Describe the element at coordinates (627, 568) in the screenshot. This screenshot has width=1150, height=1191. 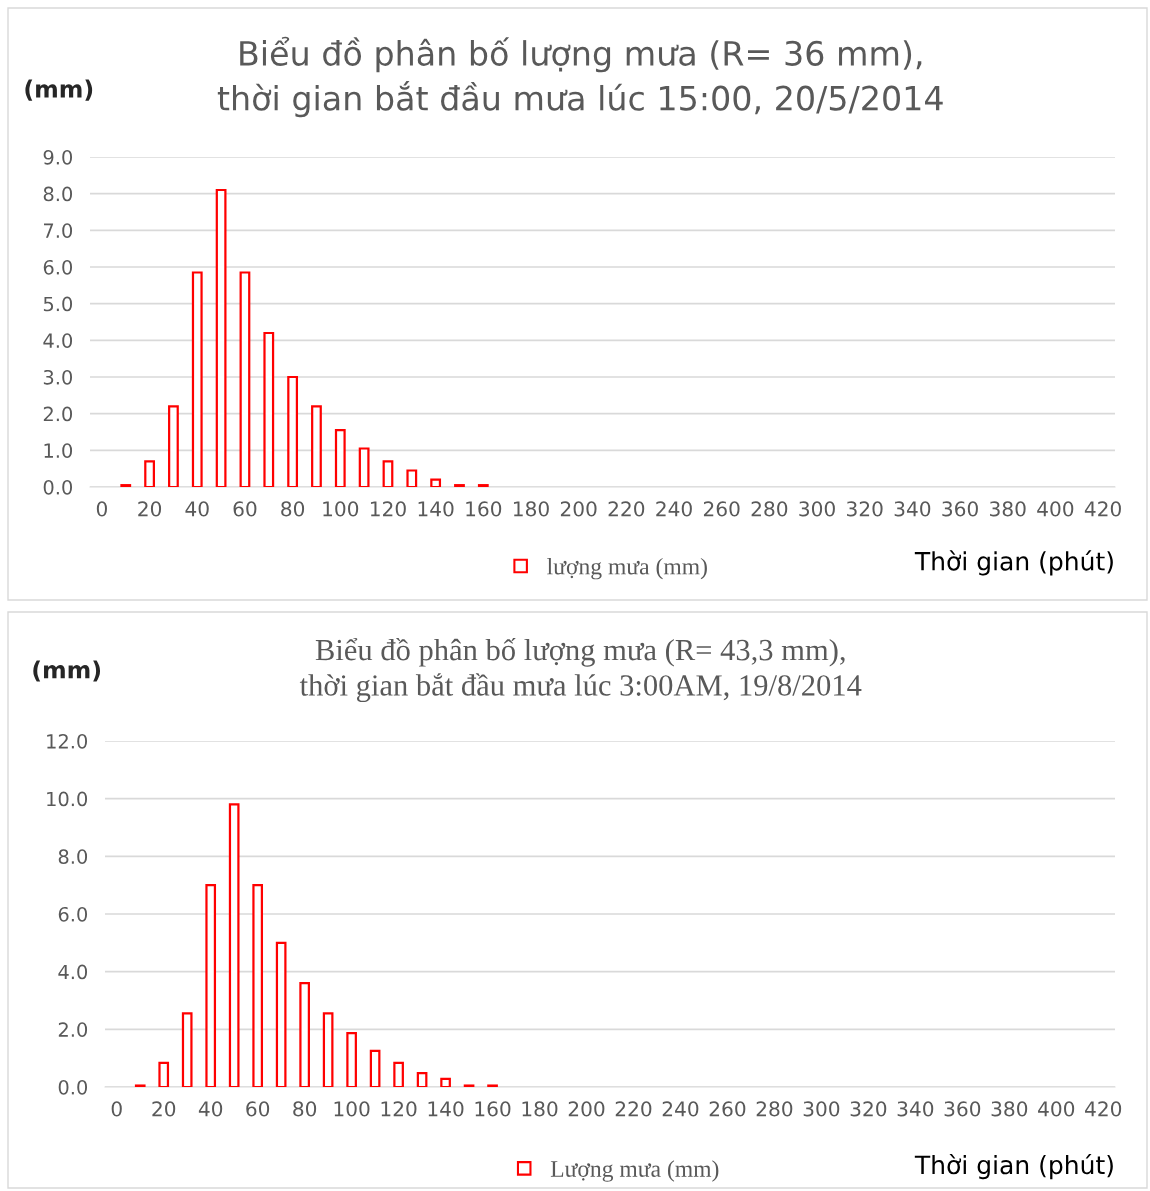
I see `legend-label: lượng mưa (mm)` at that location.